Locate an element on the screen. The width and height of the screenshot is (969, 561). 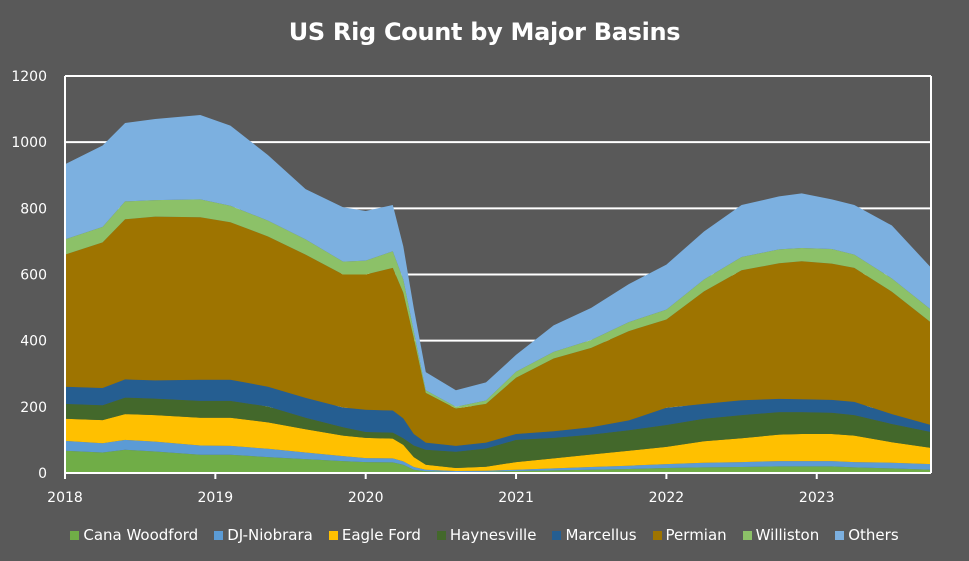
legend-label: Others is located at coordinates (873, 535).